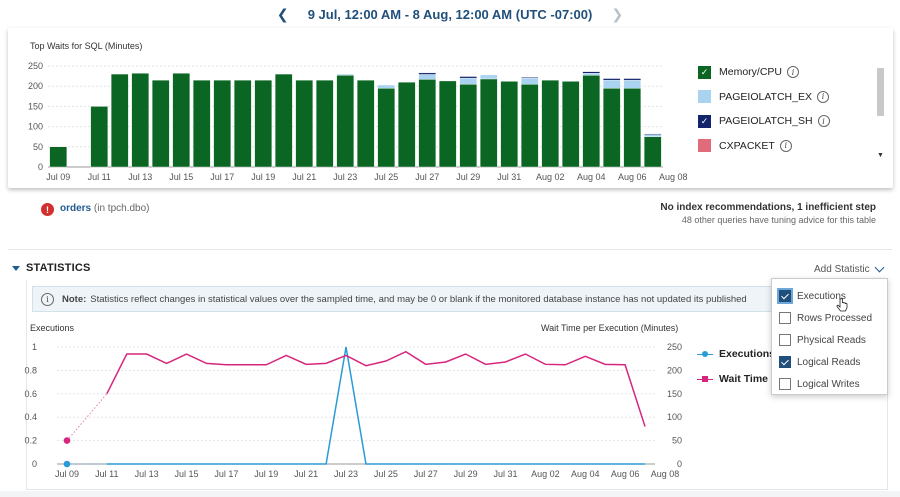  I want to click on option-executions: Executions, so click(829, 296).